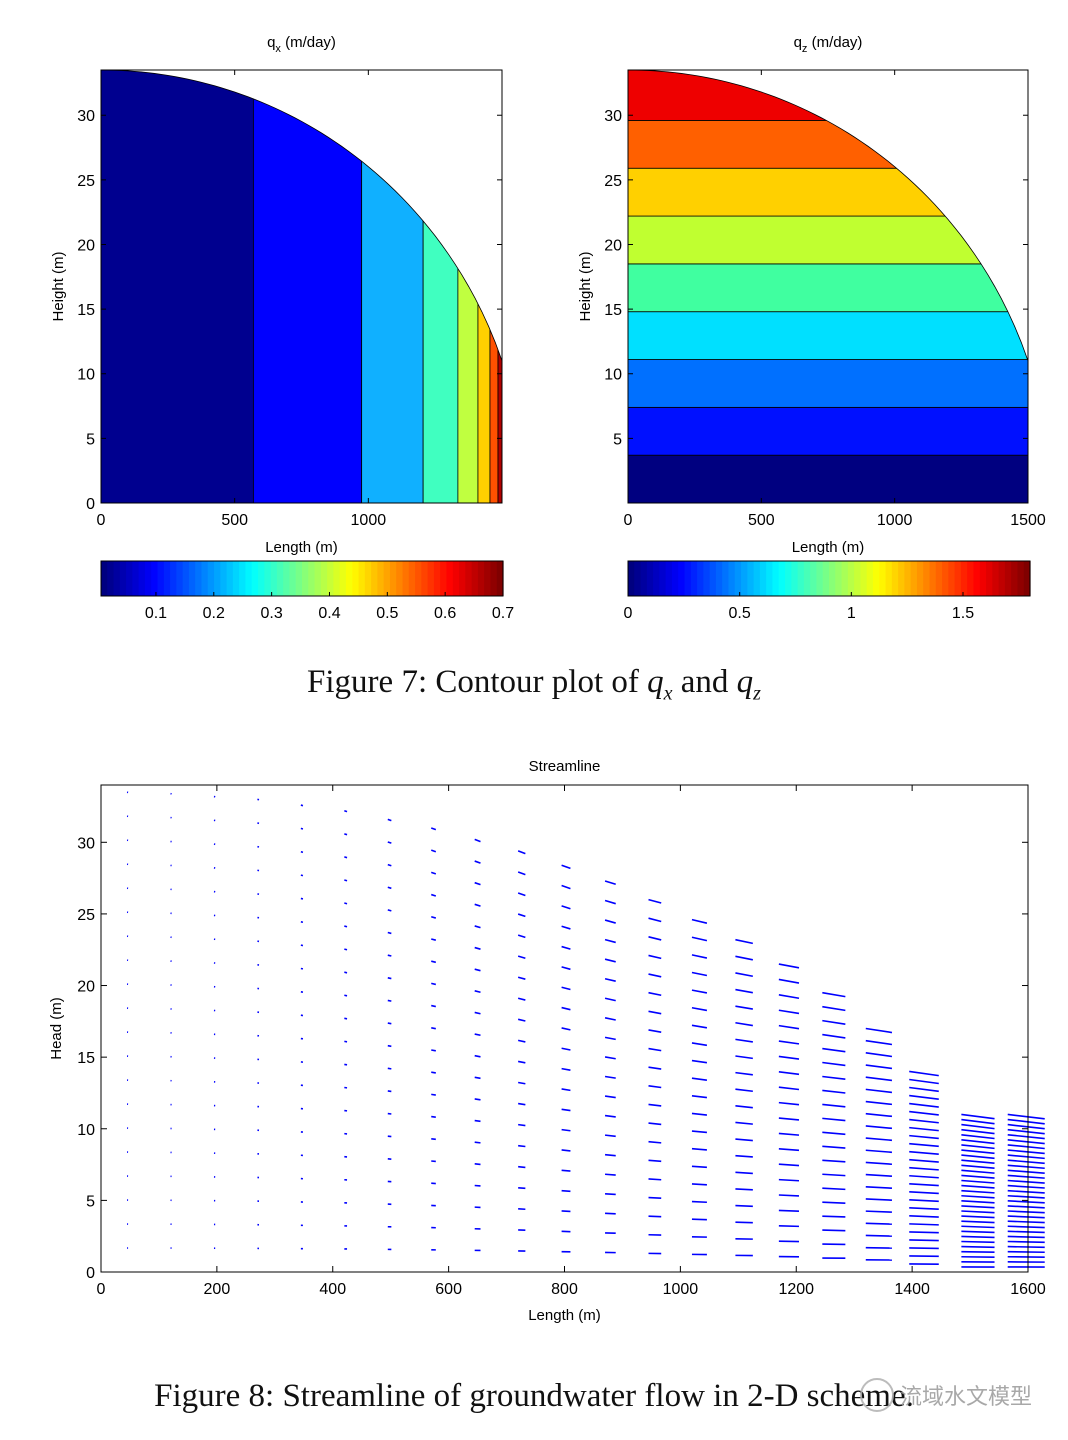 This screenshot has height=1440, width=1068. What do you see at coordinates (86, 116) in the screenshot?
I see `y-tick-label: 30` at bounding box center [86, 116].